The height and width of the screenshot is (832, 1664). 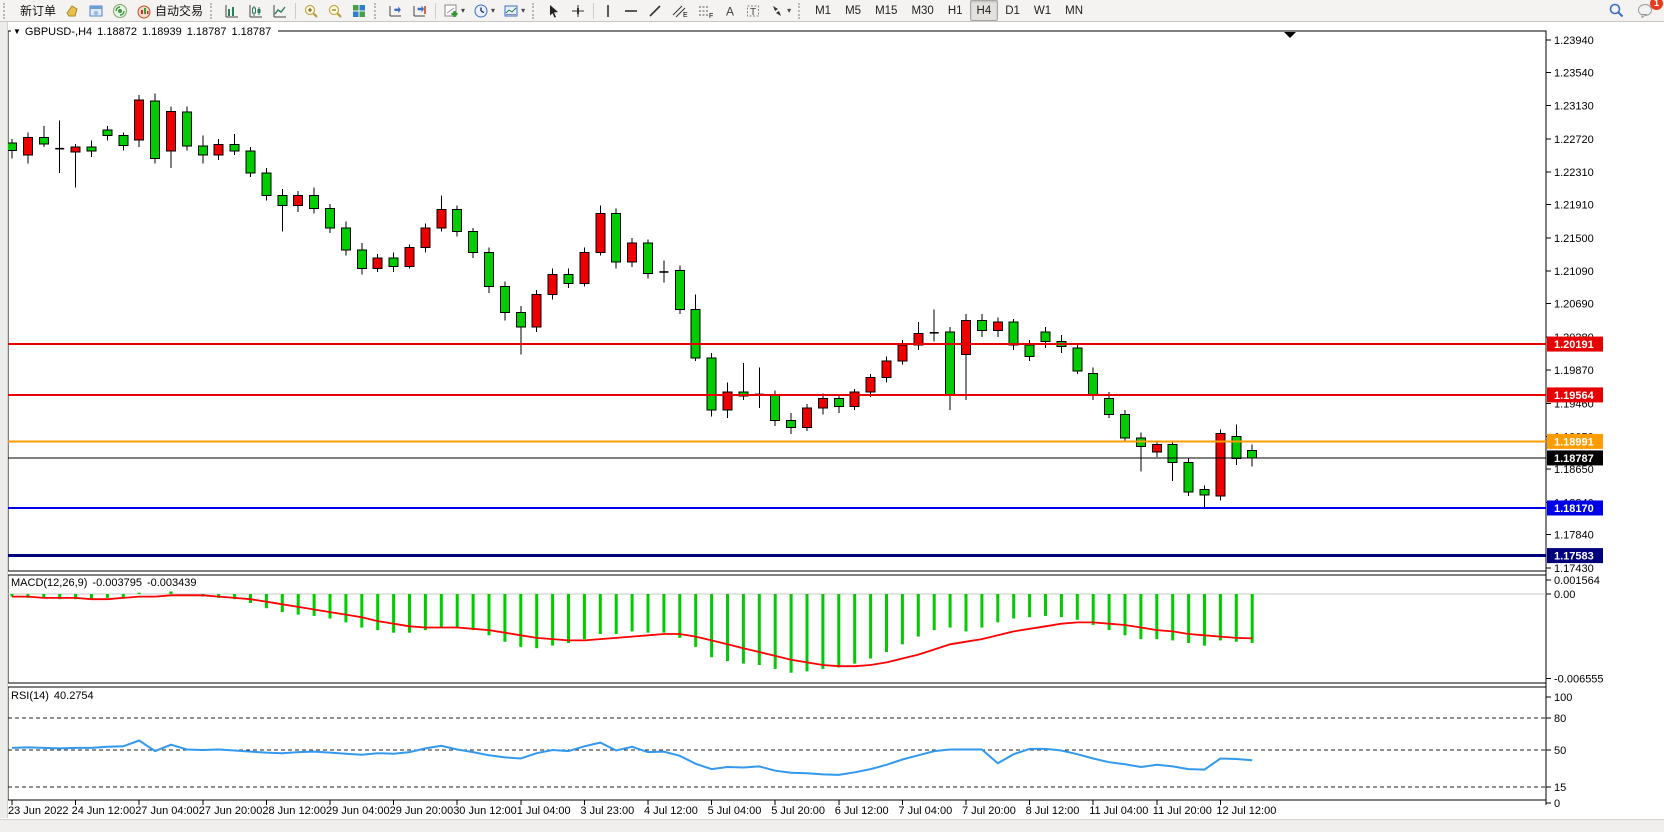 What do you see at coordinates (484, 10) in the screenshot?
I see `periods-button: ▾` at bounding box center [484, 10].